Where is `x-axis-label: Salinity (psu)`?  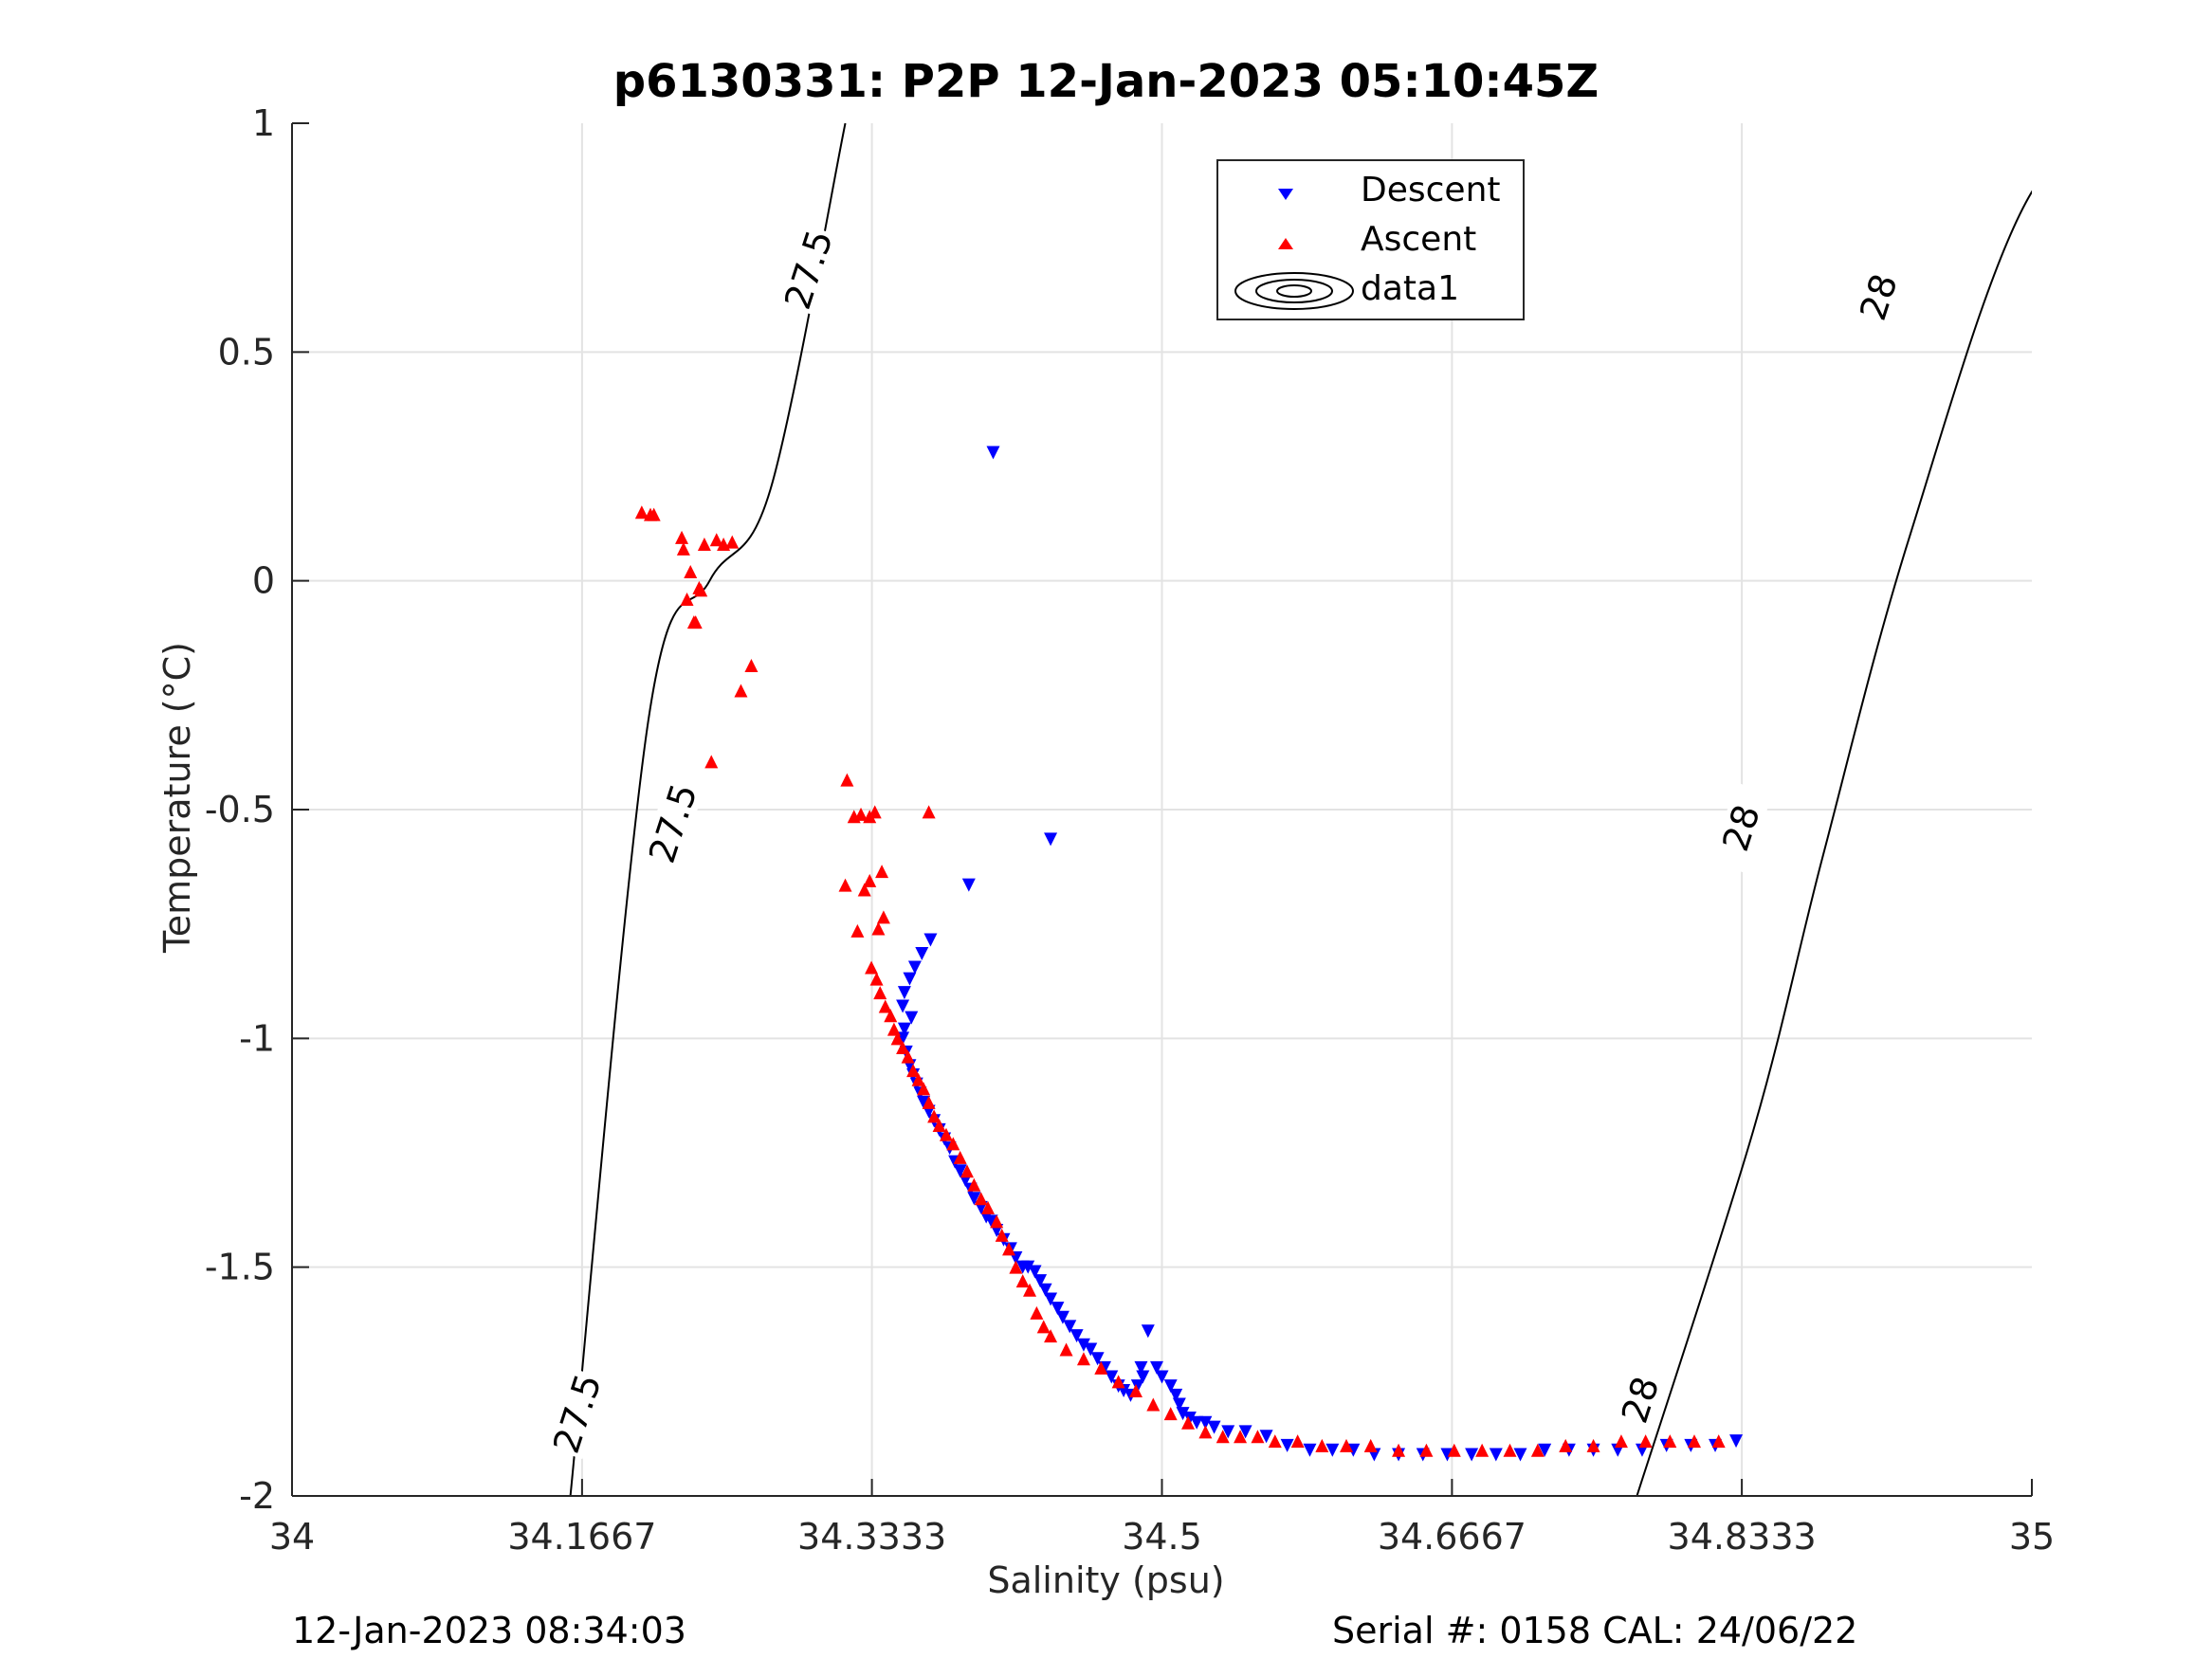
x-axis-label: Salinity (psu) is located at coordinates (1106, 1580).